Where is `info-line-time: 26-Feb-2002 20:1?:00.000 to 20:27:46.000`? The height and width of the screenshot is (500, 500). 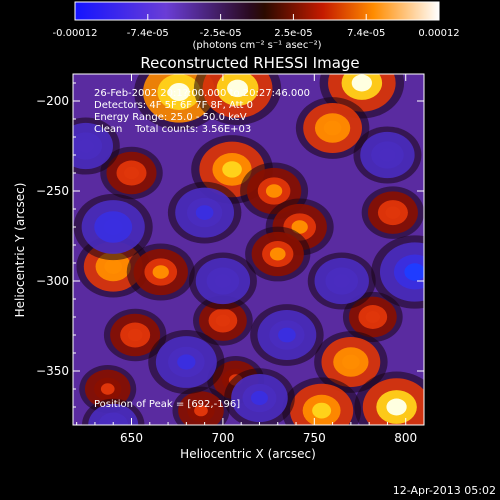 info-line-time: 26-Feb-2002 20:1?:00.000 to 20:27:46.000 is located at coordinates (202, 93).